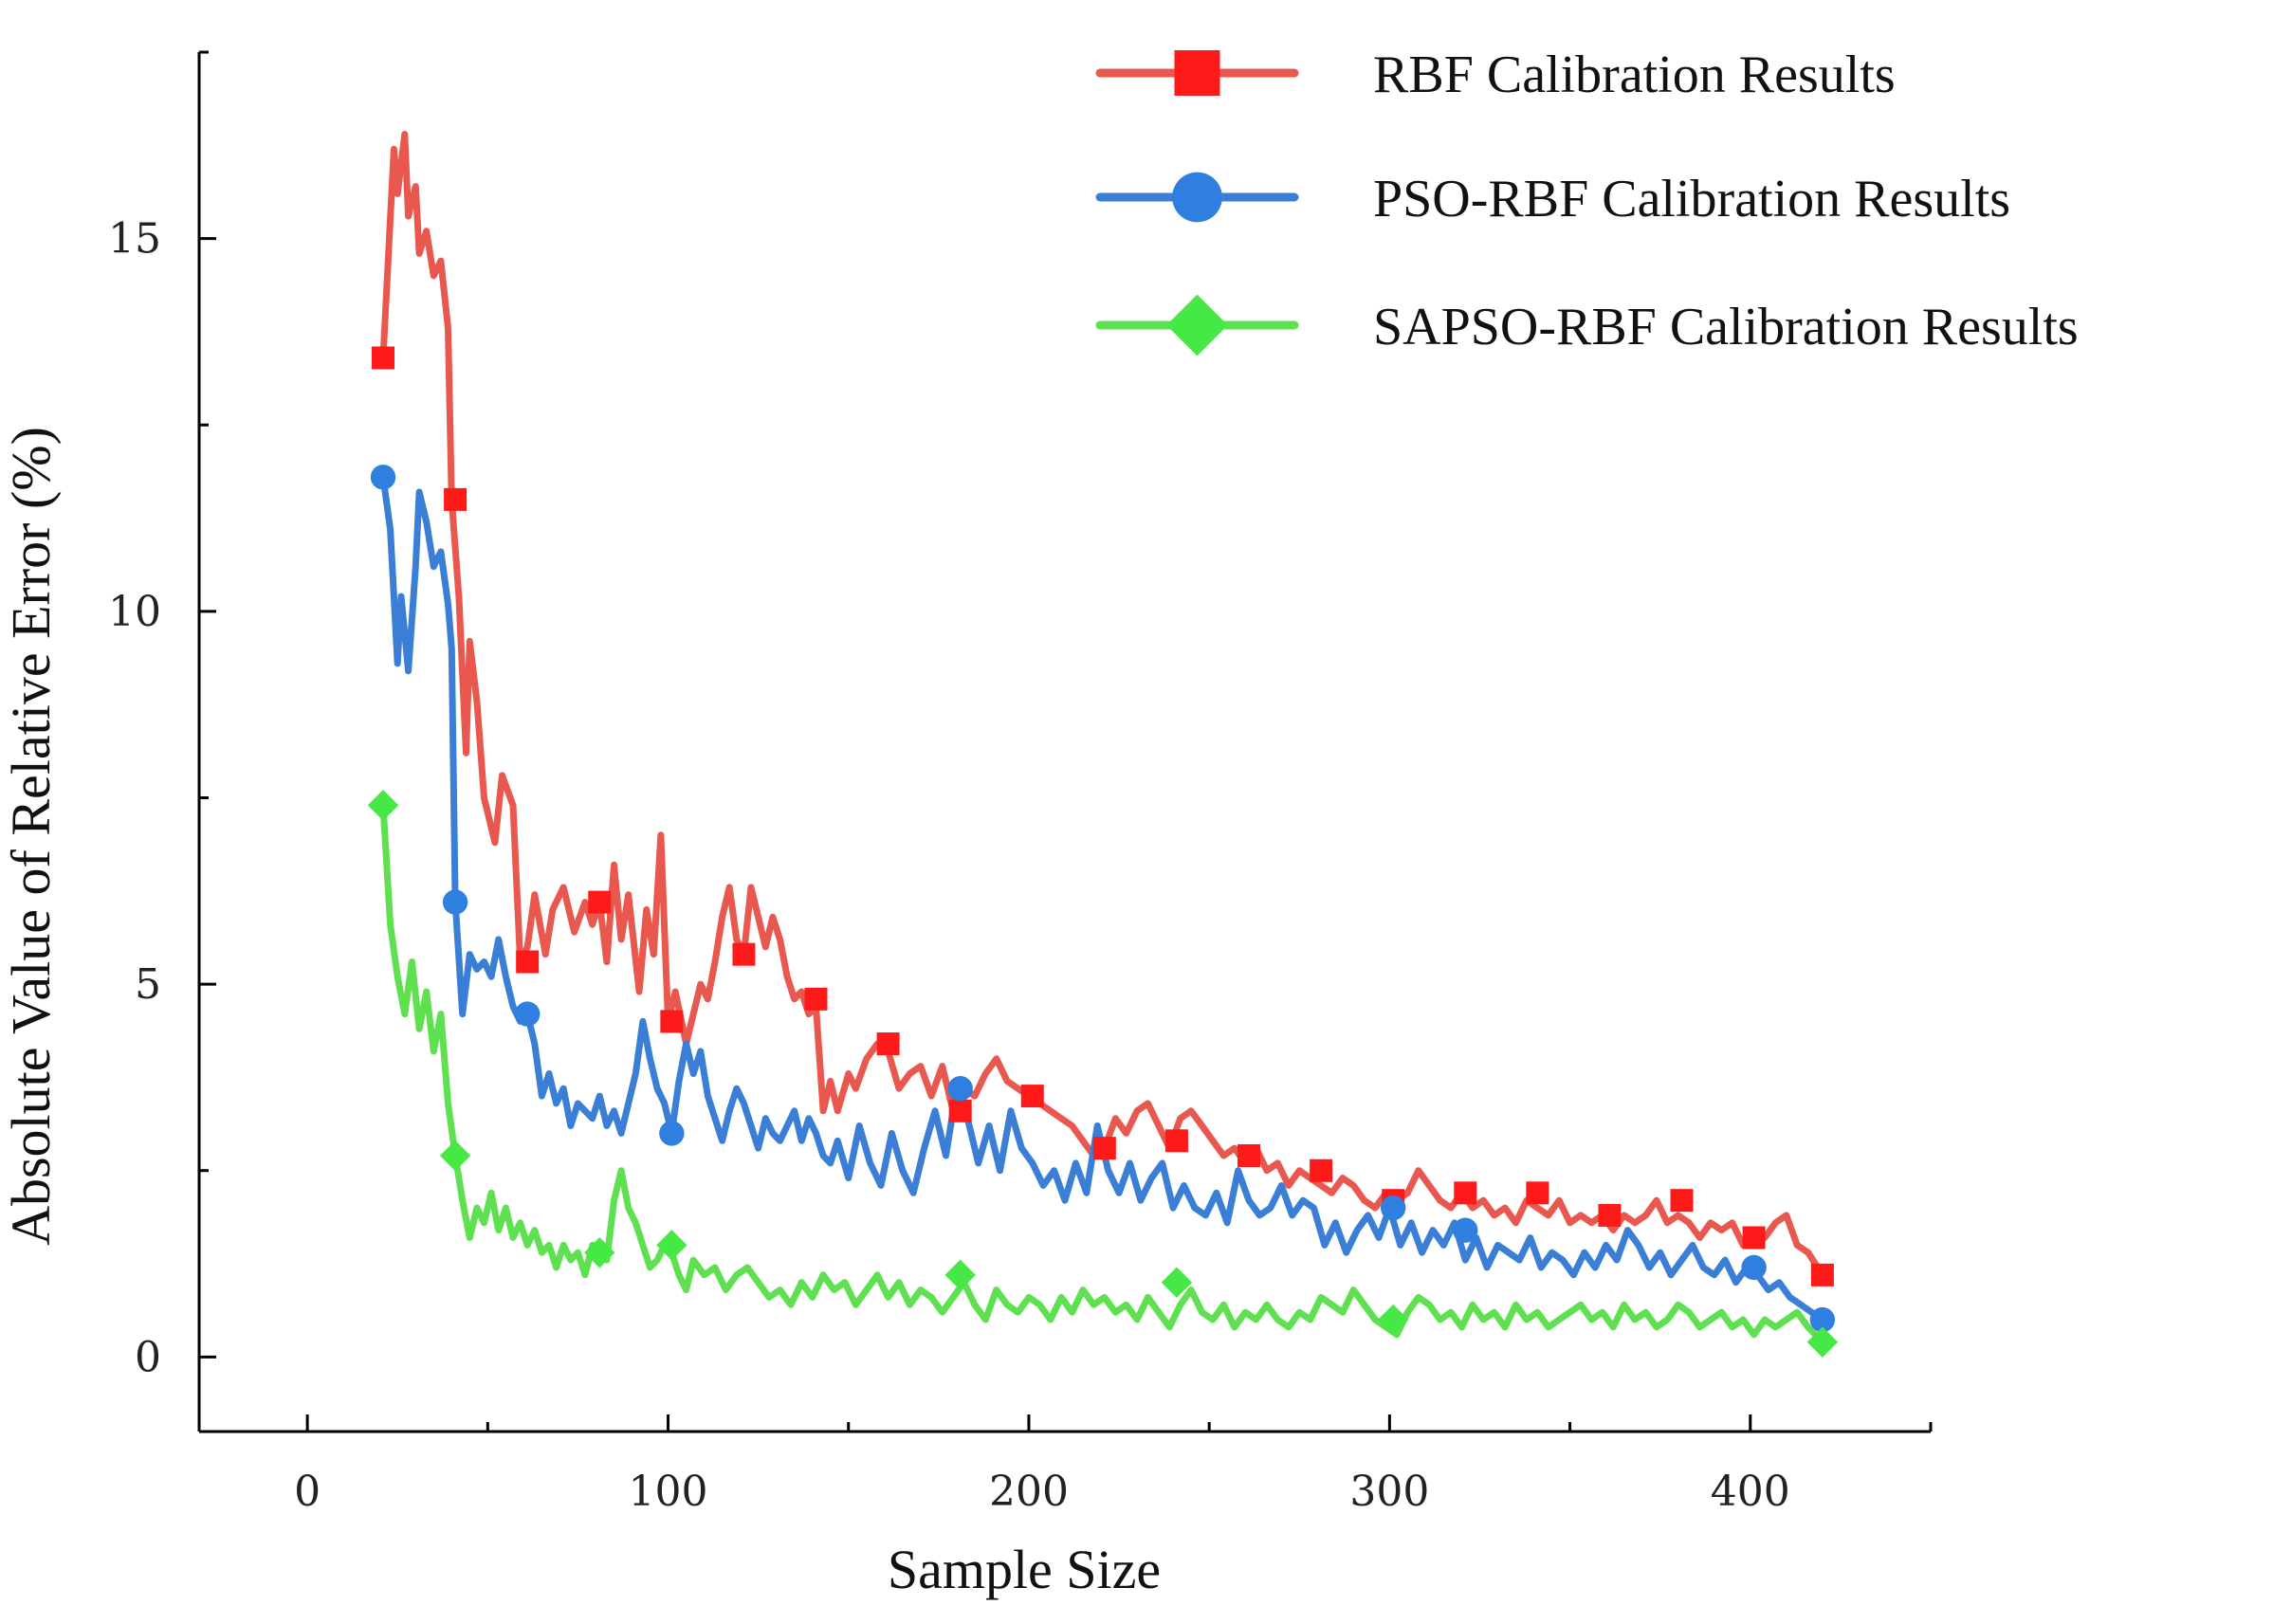 This screenshot has width=2273, height=1624. I want to click on legend-item: RBF Calibration Results, so click(1495, 75).